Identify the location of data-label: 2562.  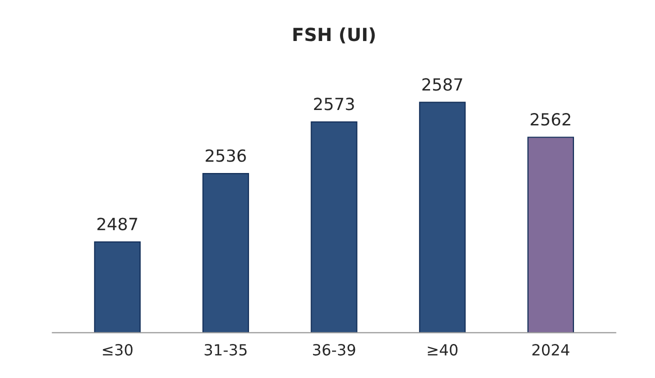
(550, 119).